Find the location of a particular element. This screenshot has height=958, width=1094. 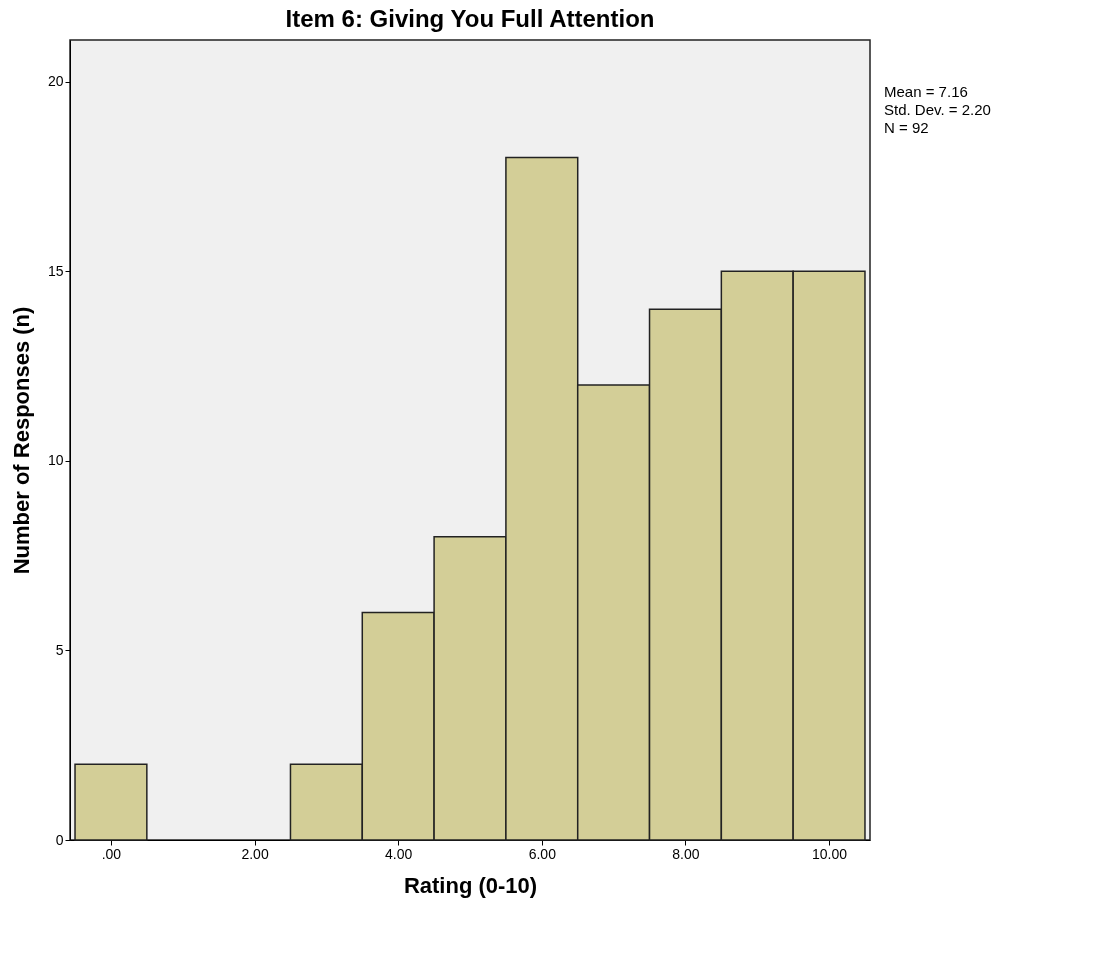

x-axis-title: Rating (0-10) is located at coordinates (470, 885).